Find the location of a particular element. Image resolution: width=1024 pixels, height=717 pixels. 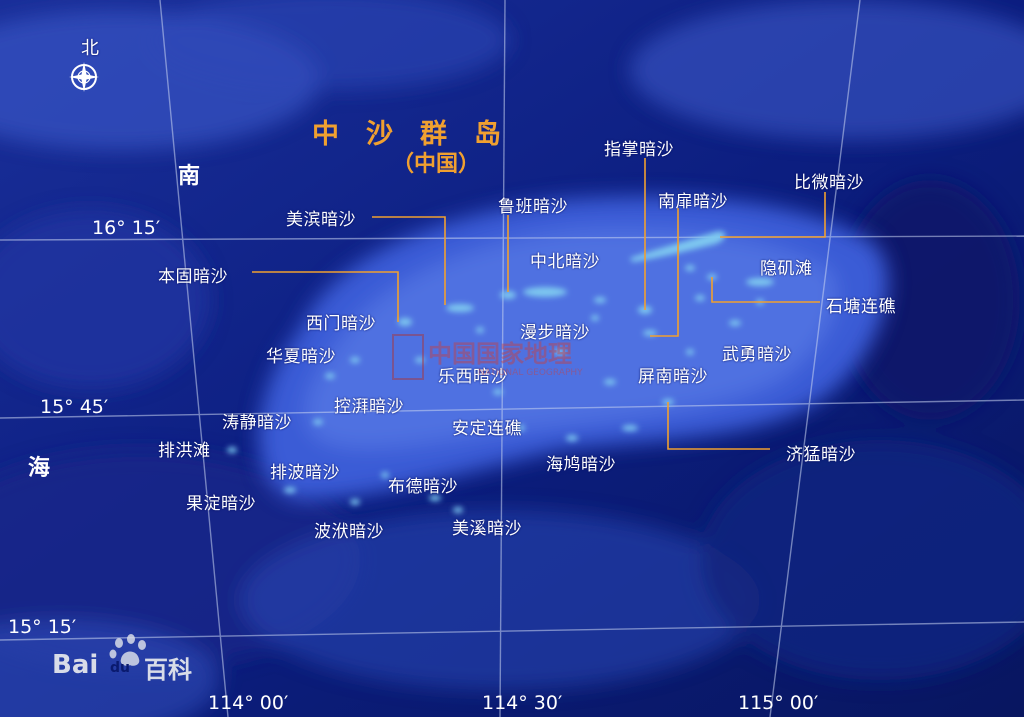

feature-label-kongpai: 控湃暗沙 is located at coordinates (369, 407).